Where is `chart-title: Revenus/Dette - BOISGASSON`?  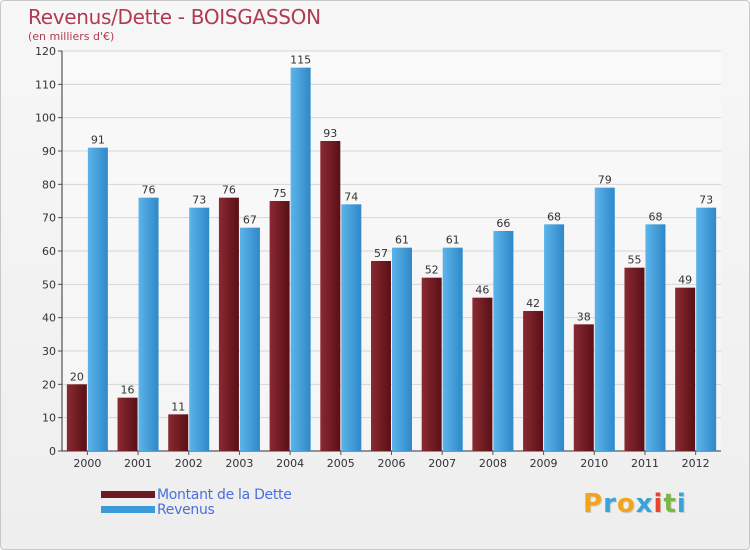
chart-title: Revenus/Dette - BOISGASSON is located at coordinates (174, 17).